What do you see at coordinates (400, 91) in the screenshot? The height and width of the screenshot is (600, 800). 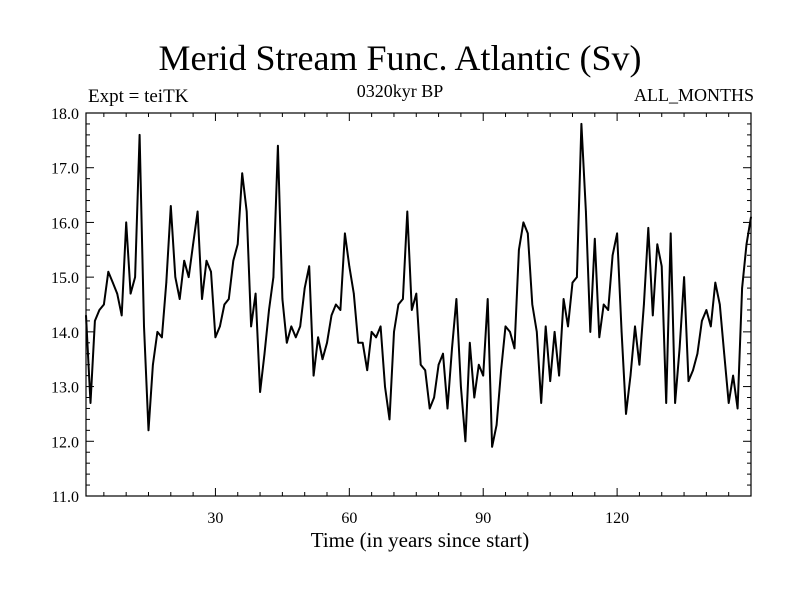 I see `period-label: 0320kyr BP` at bounding box center [400, 91].